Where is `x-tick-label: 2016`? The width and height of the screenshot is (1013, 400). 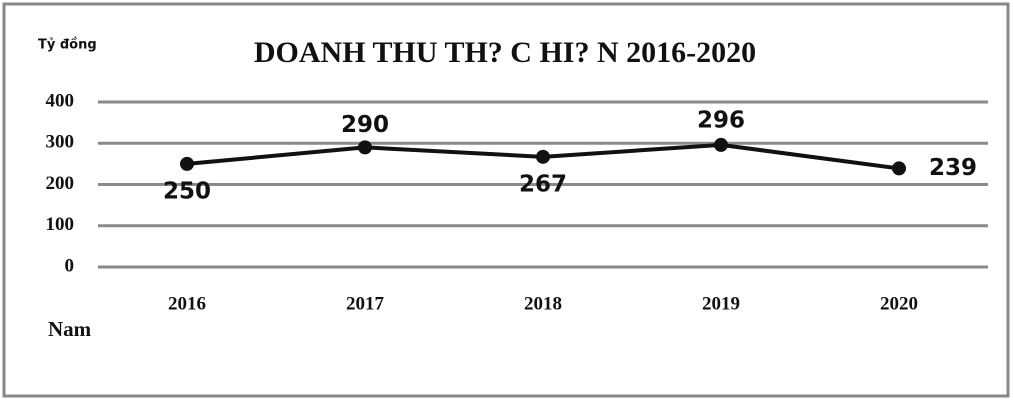
x-tick-label: 2016 is located at coordinates (187, 303).